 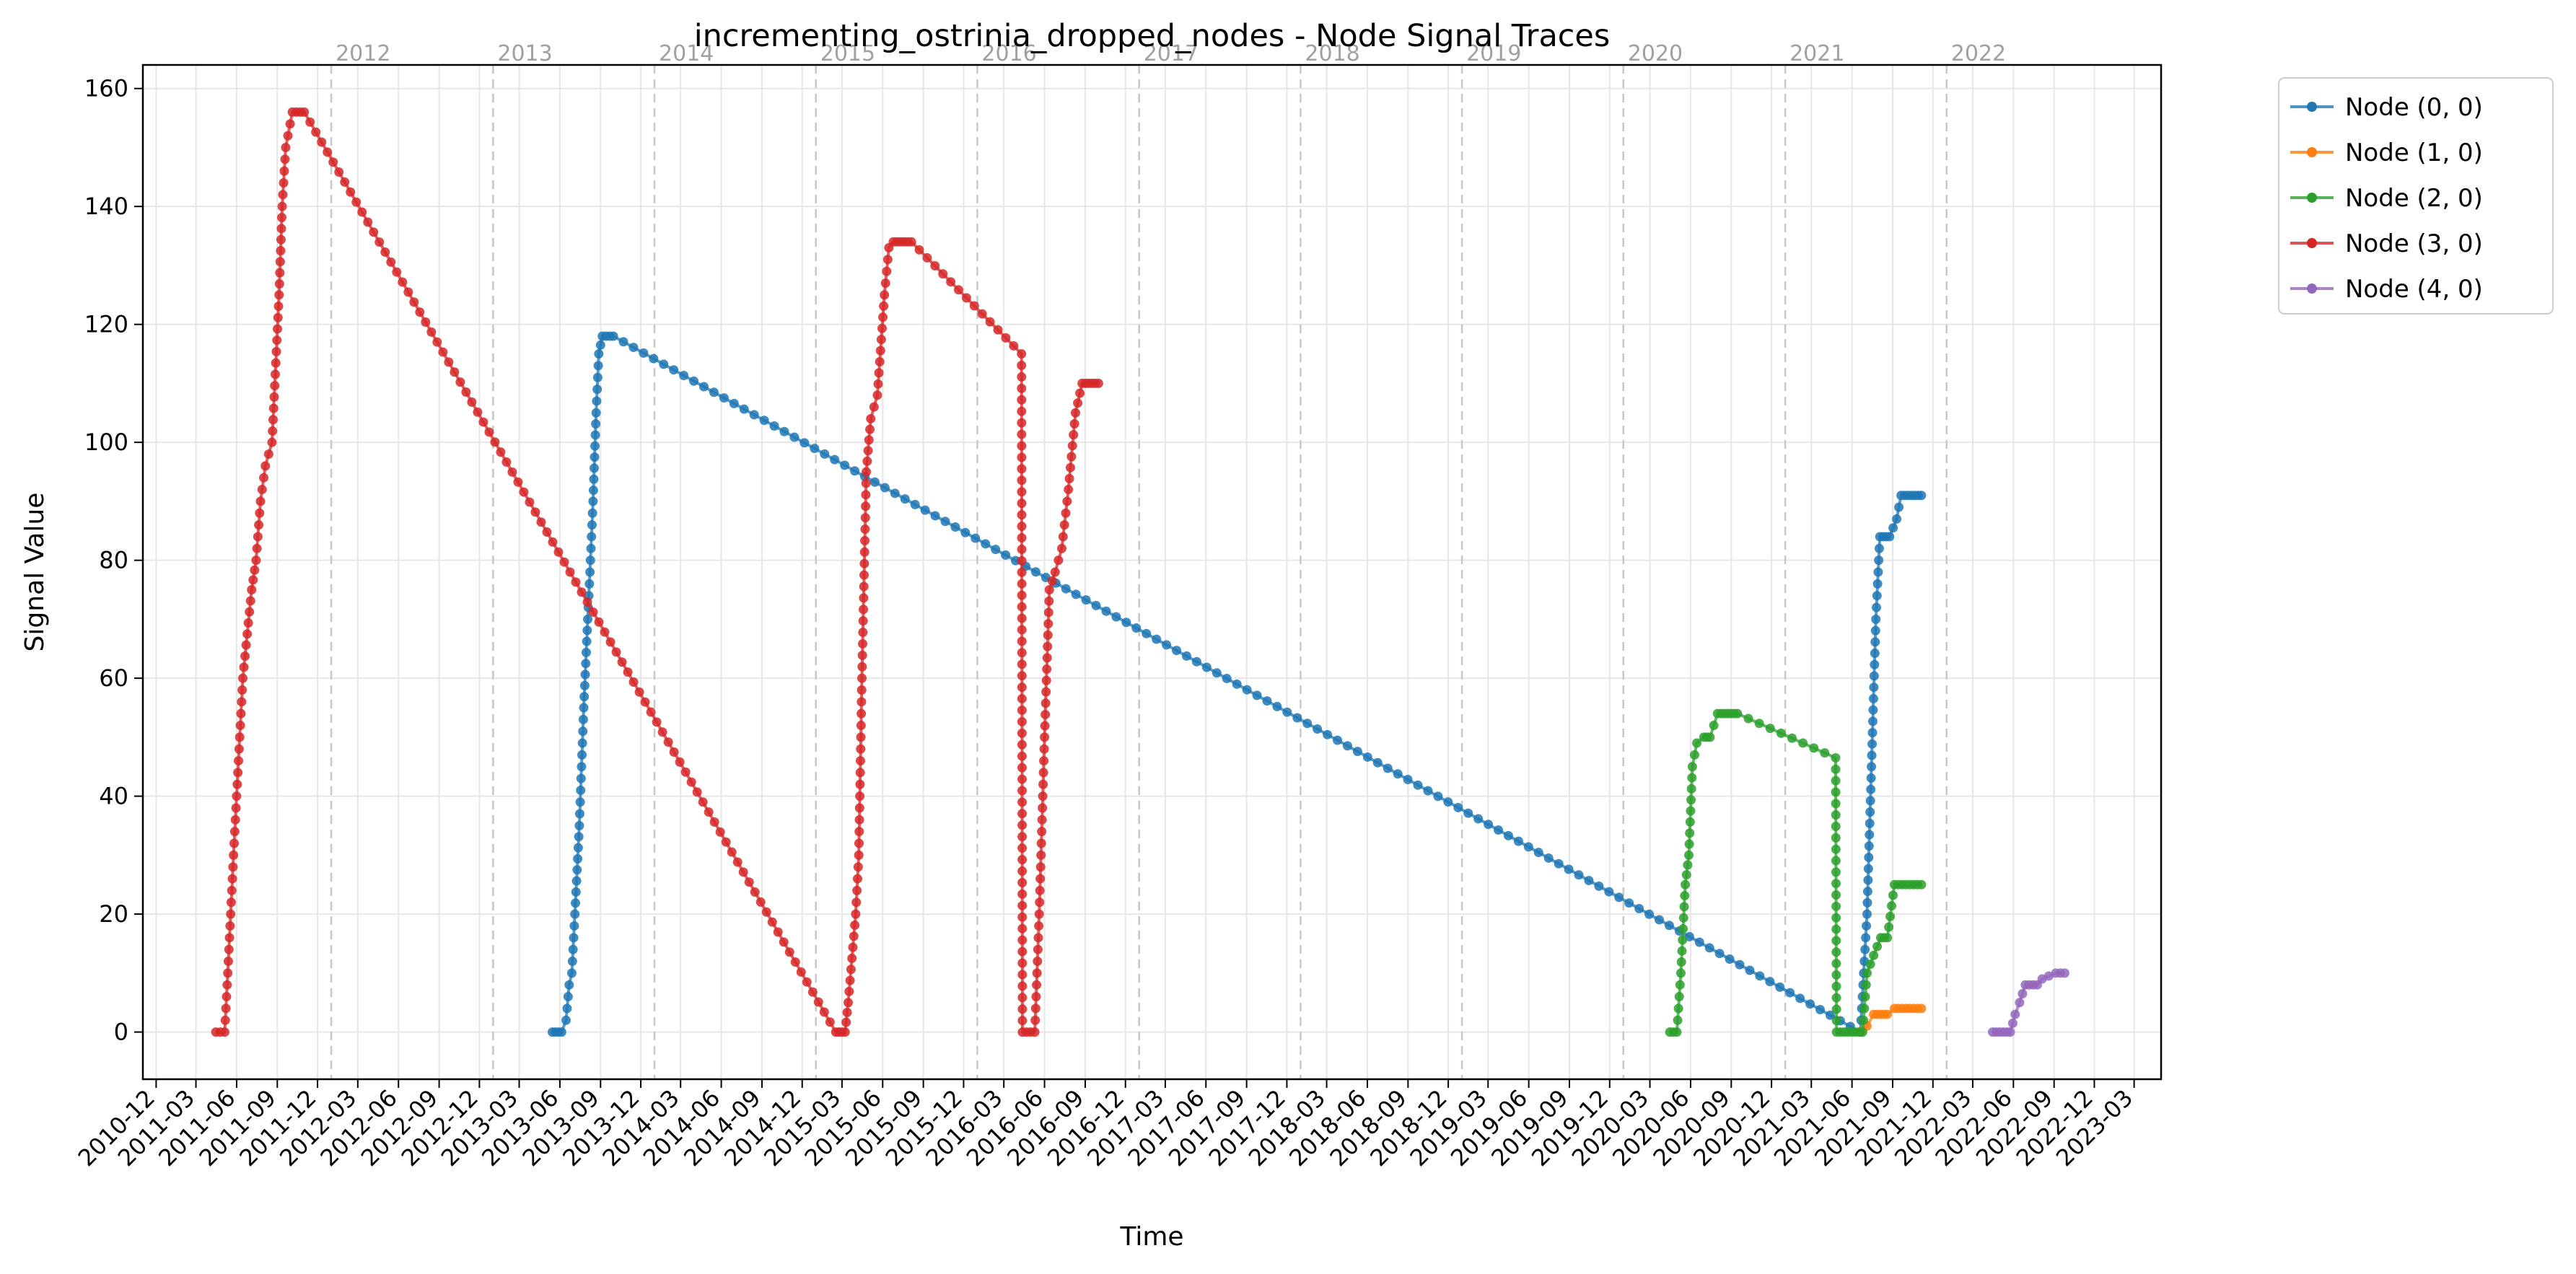 What do you see at coordinates (1151, 1237) in the screenshot?
I see `x-axis-label: Time` at bounding box center [1151, 1237].